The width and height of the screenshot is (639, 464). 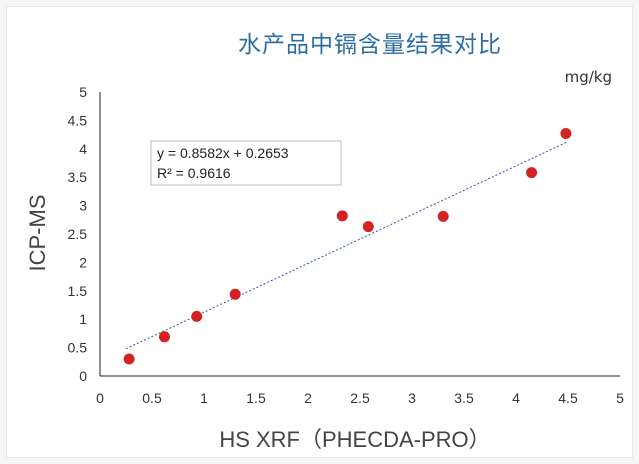 What do you see at coordinates (588, 77) in the screenshot?
I see `unit-label: mg/kg` at bounding box center [588, 77].